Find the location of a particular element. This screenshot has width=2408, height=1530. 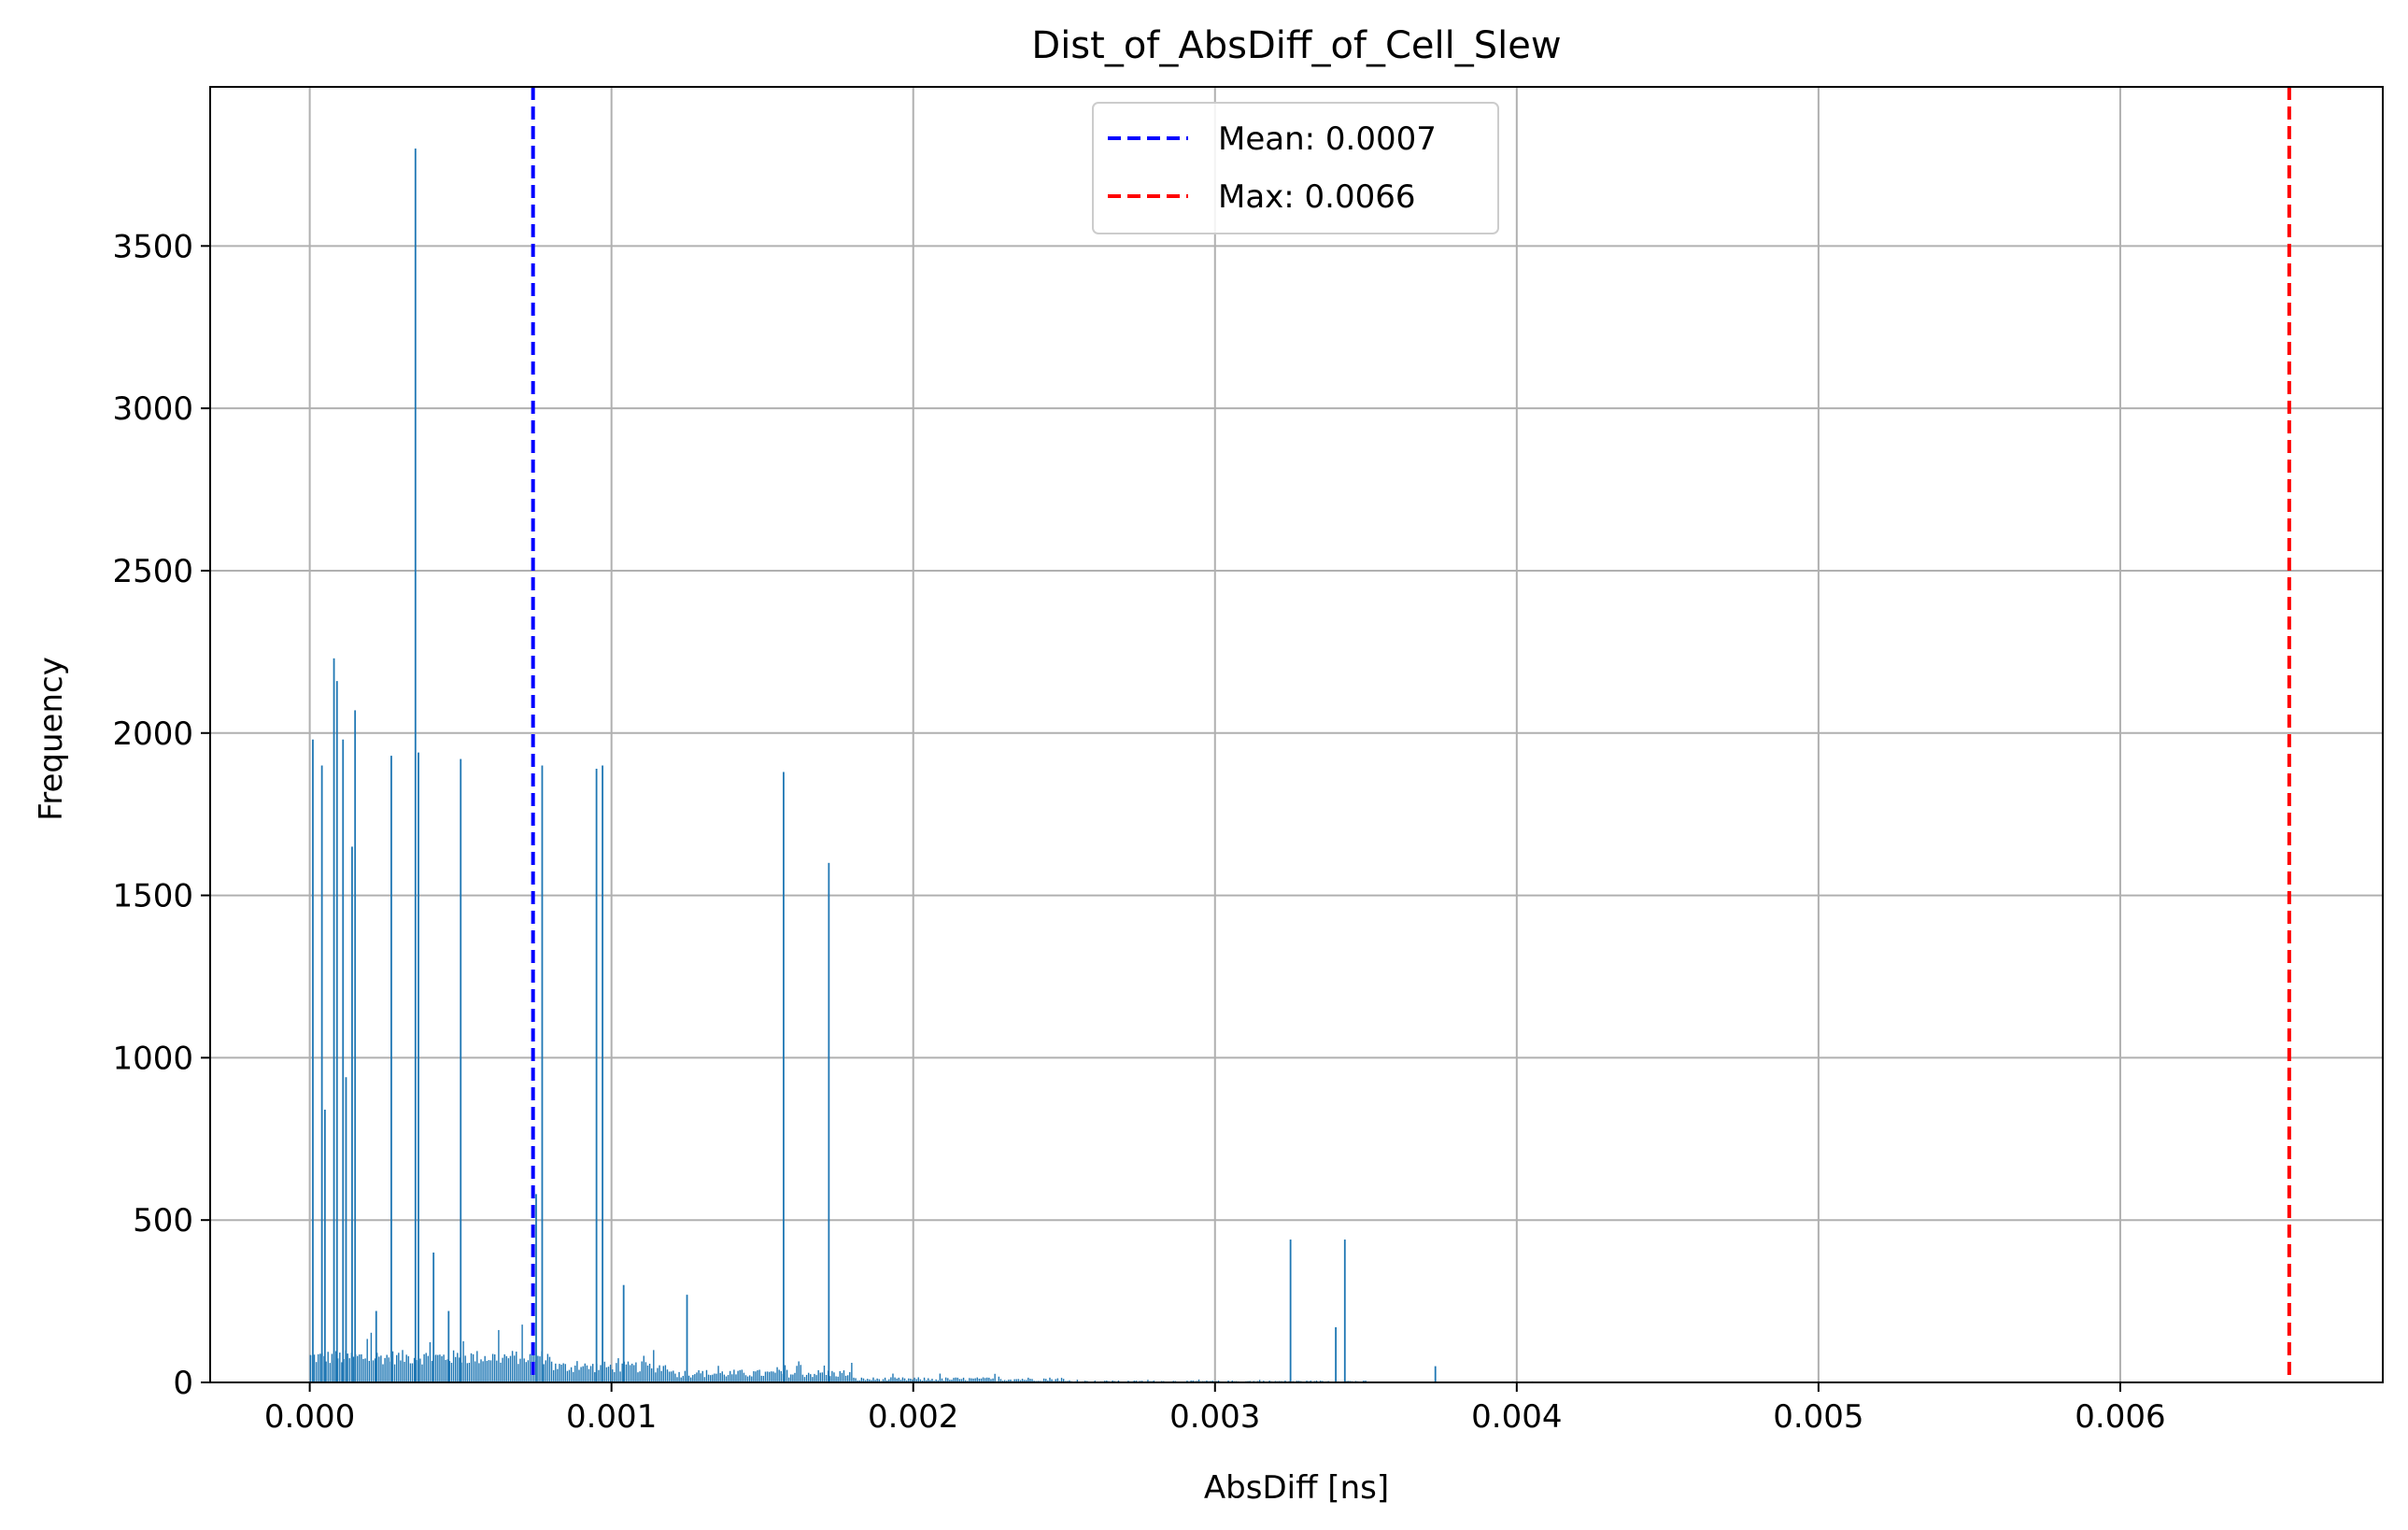

x-tick-label: 0.003 is located at coordinates (1214, 1417).